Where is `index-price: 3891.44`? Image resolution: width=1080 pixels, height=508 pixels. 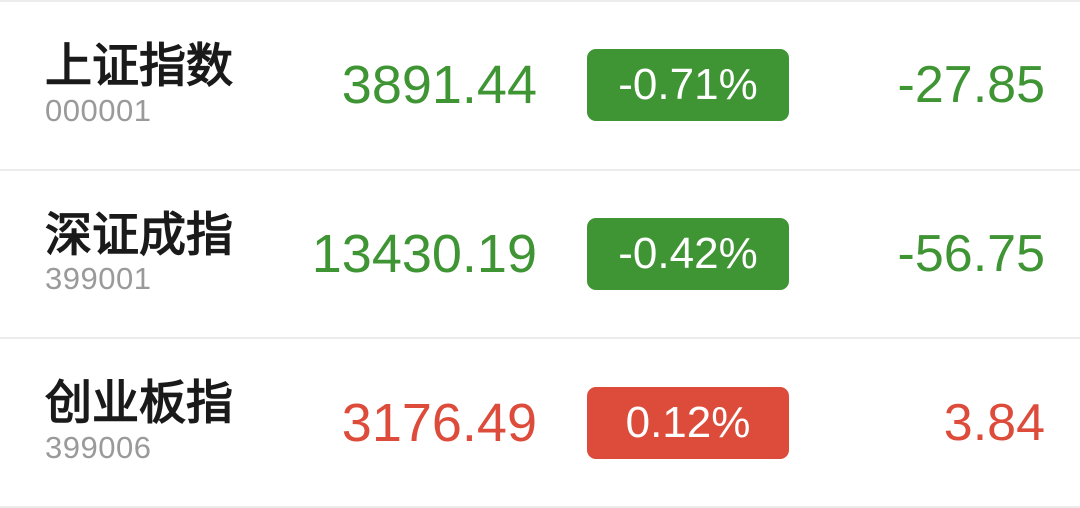
index-price: 3891.44 is located at coordinates (439, 85).